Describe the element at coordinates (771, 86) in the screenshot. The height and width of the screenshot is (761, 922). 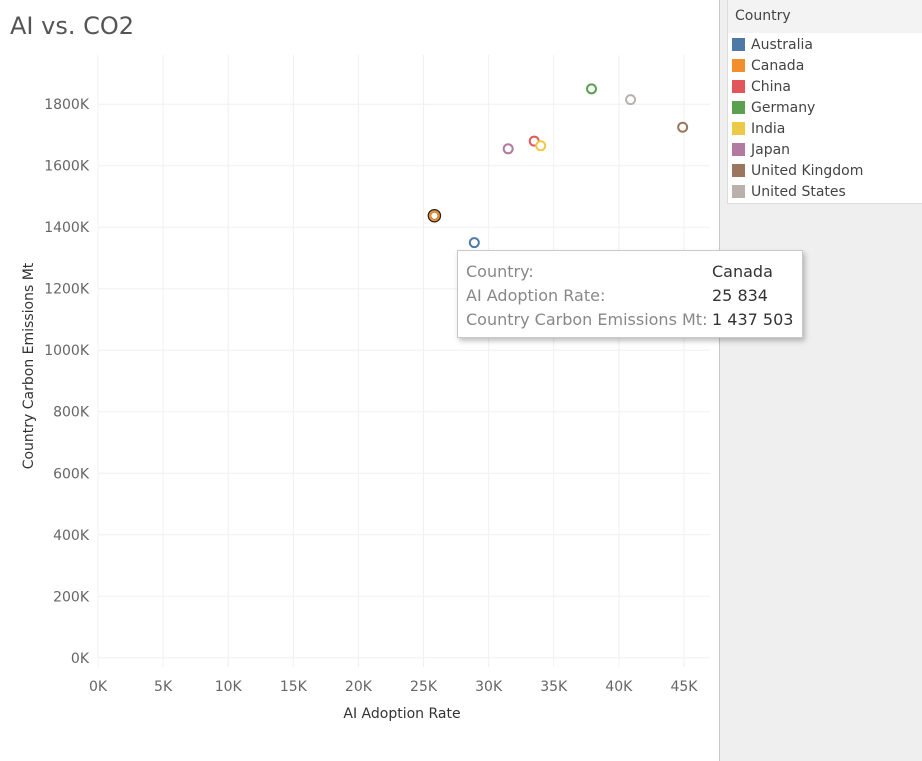
I see `legend-label: China` at that location.